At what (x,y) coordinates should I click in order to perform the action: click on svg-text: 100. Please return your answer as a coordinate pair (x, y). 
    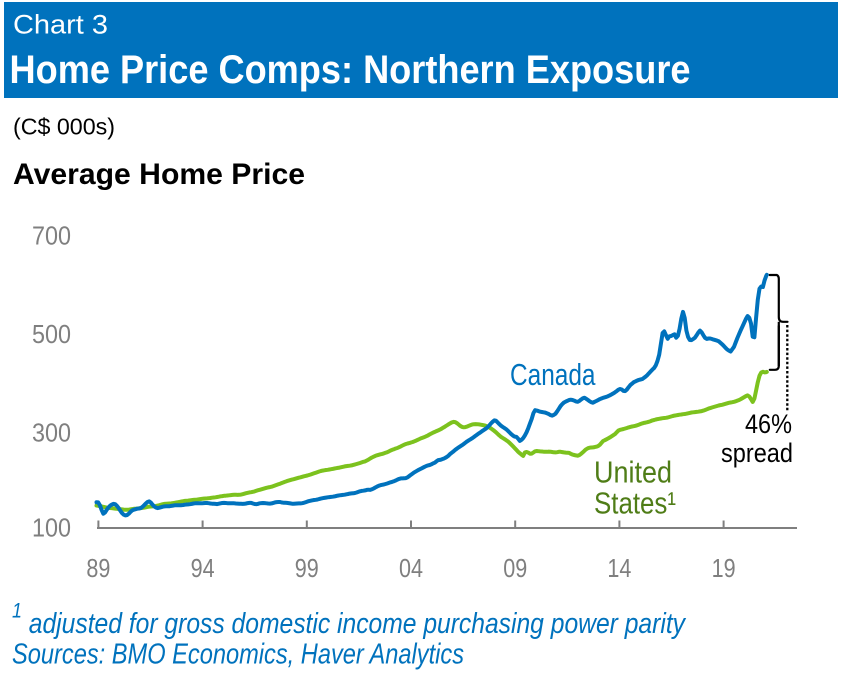
    Looking at the image, I should click on (51, 528).